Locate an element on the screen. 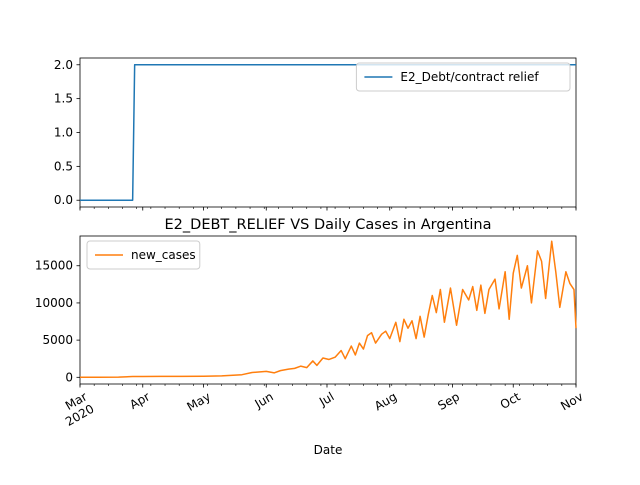 This screenshot has height=485, width=640. x-tick-label: Jun is located at coordinates (264, 400).